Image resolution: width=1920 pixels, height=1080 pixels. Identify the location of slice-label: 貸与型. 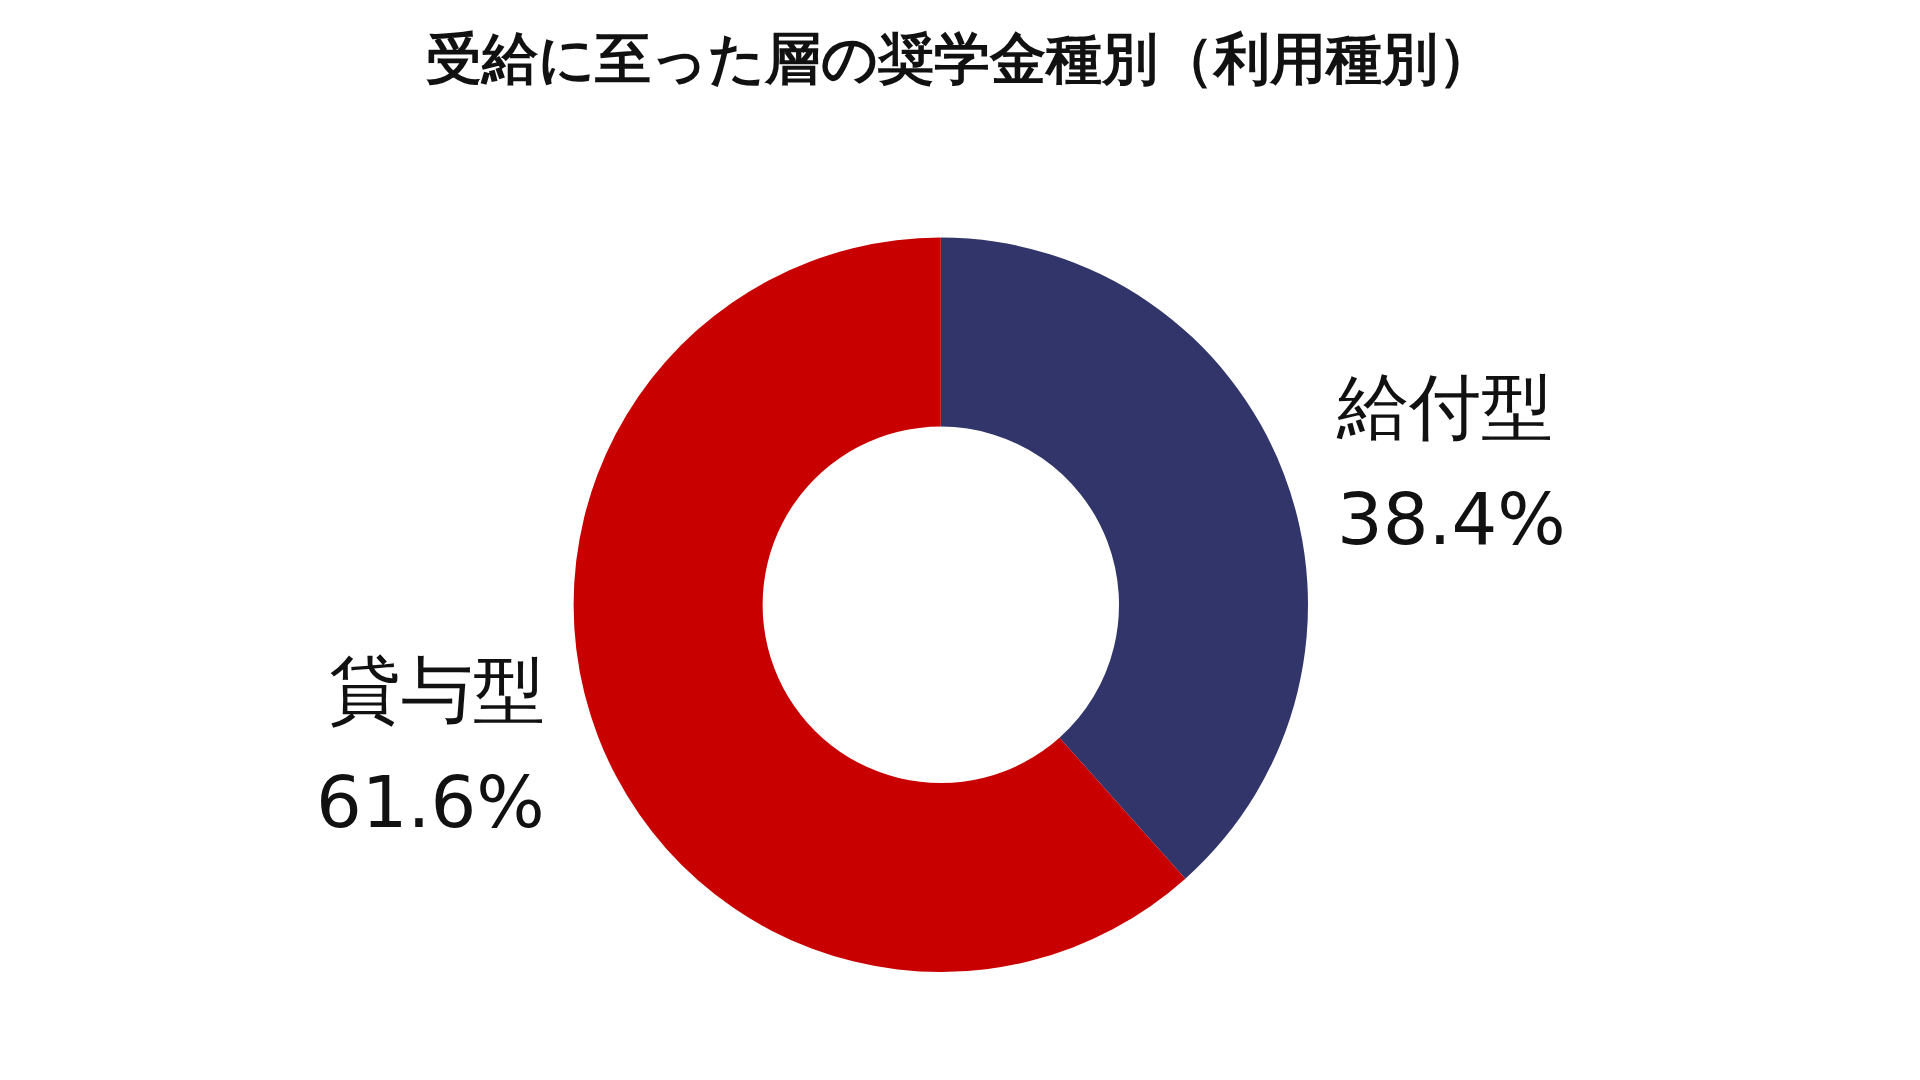
(436, 690).